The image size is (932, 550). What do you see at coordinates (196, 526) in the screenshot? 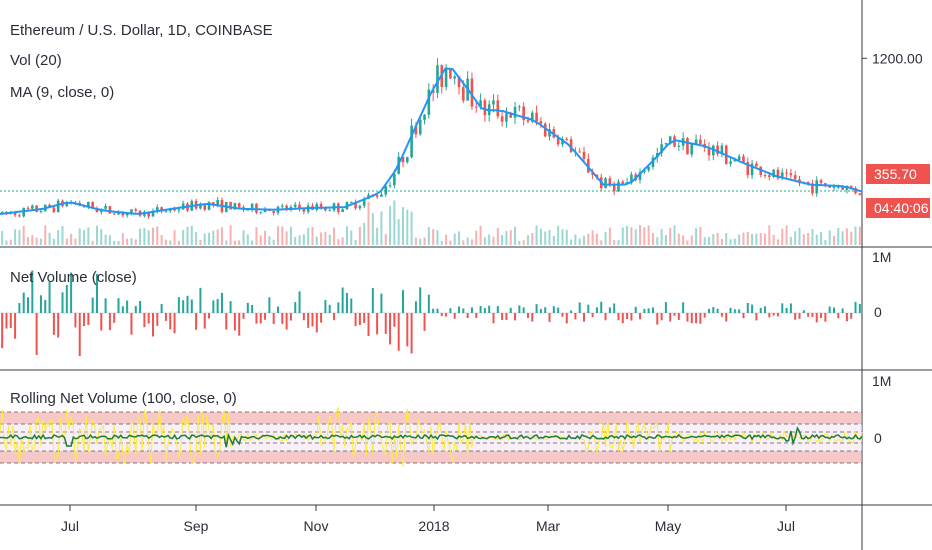
I see `time-tick-label: Sep` at bounding box center [196, 526].